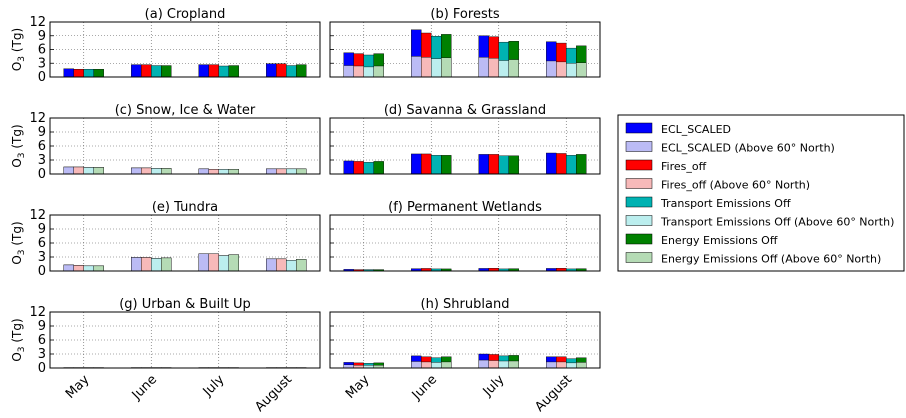 The image size is (906, 418). I want to click on legend-label: Fires_off, so click(684, 166).